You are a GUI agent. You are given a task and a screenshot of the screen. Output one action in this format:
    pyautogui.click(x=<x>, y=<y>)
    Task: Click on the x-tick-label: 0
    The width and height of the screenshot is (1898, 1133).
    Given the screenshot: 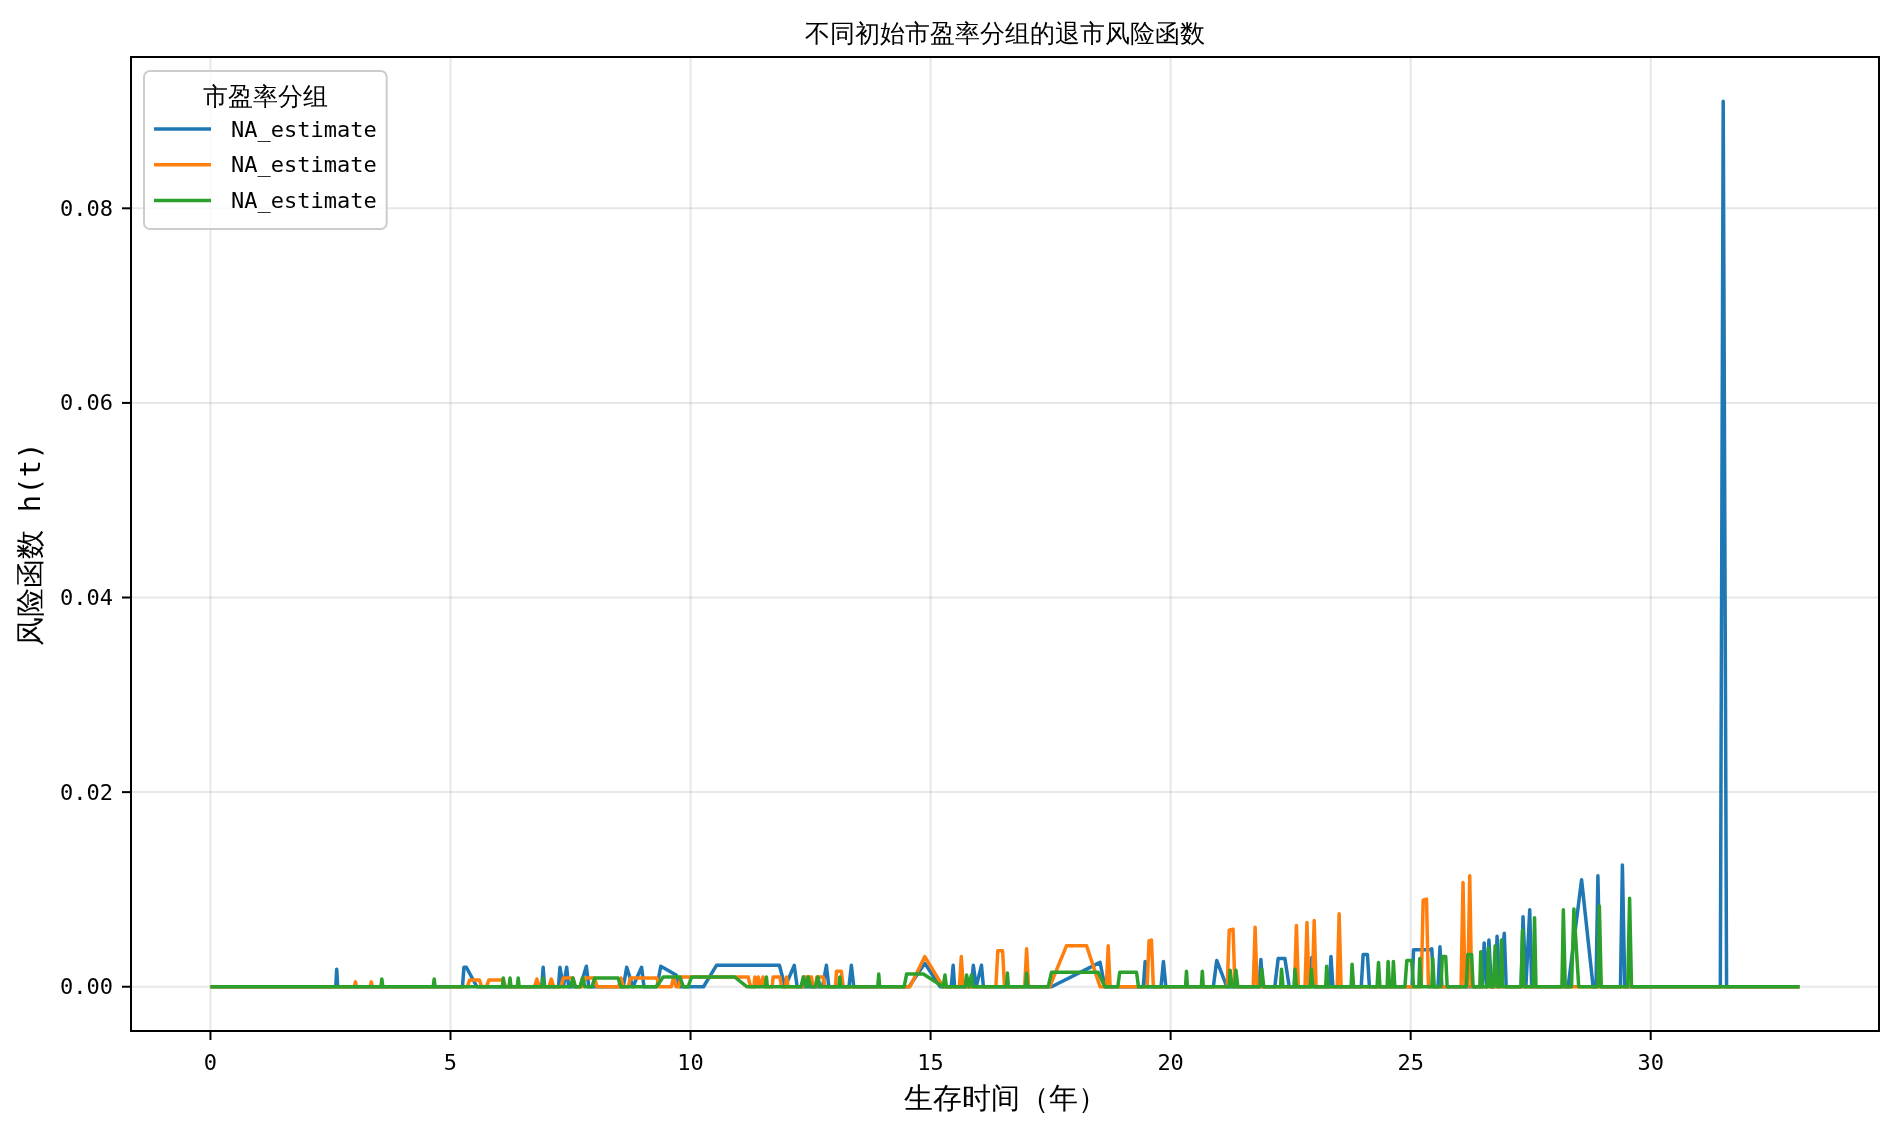 What is the action you would take?
    pyautogui.click(x=210, y=1062)
    